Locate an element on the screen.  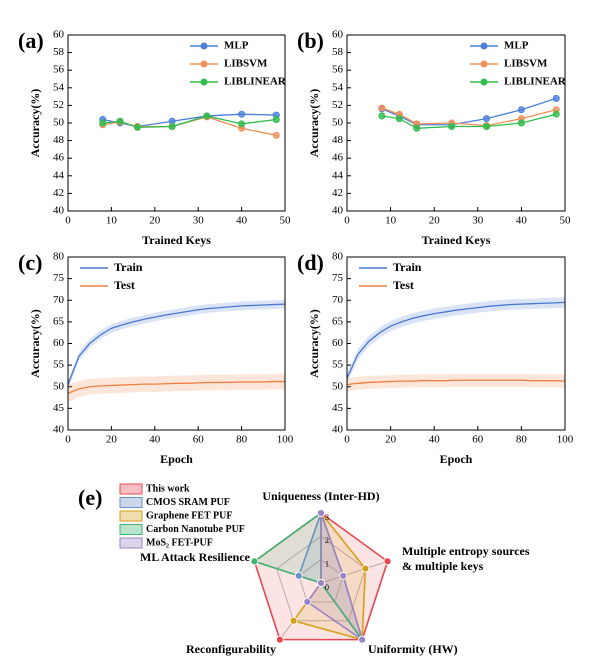
legend-label: Test is located at coordinates (403, 285).